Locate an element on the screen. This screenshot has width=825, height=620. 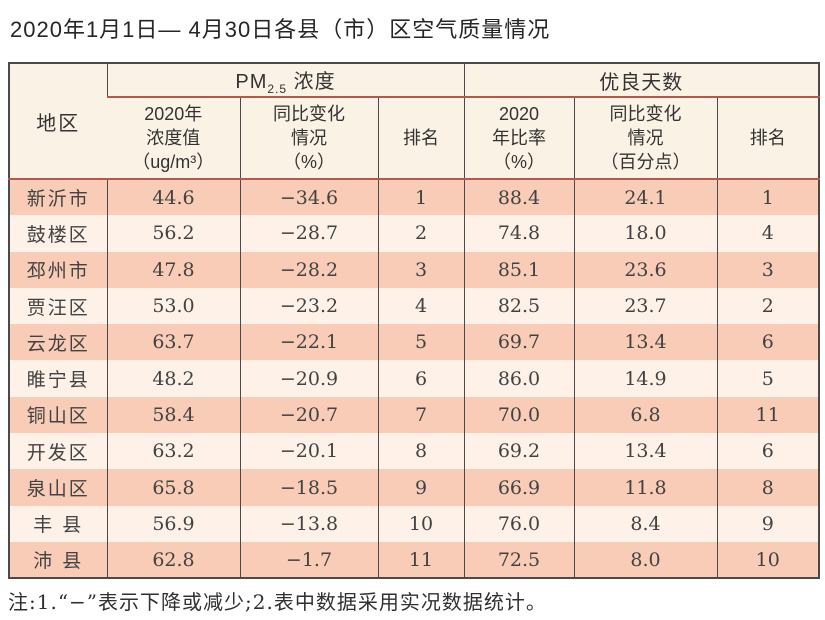
value-cell: 24.1 is located at coordinates (645, 197).